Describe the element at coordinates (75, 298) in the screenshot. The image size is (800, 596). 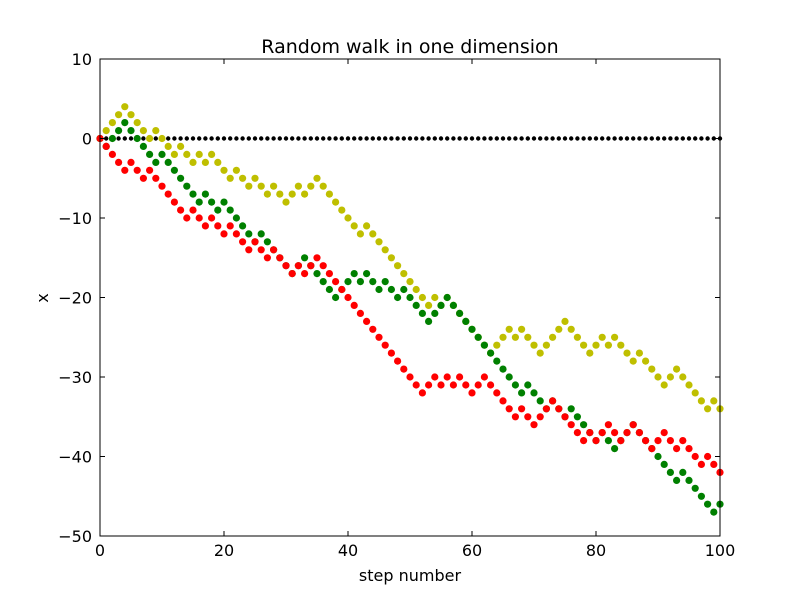
I see `y-tick-label: −20` at that location.